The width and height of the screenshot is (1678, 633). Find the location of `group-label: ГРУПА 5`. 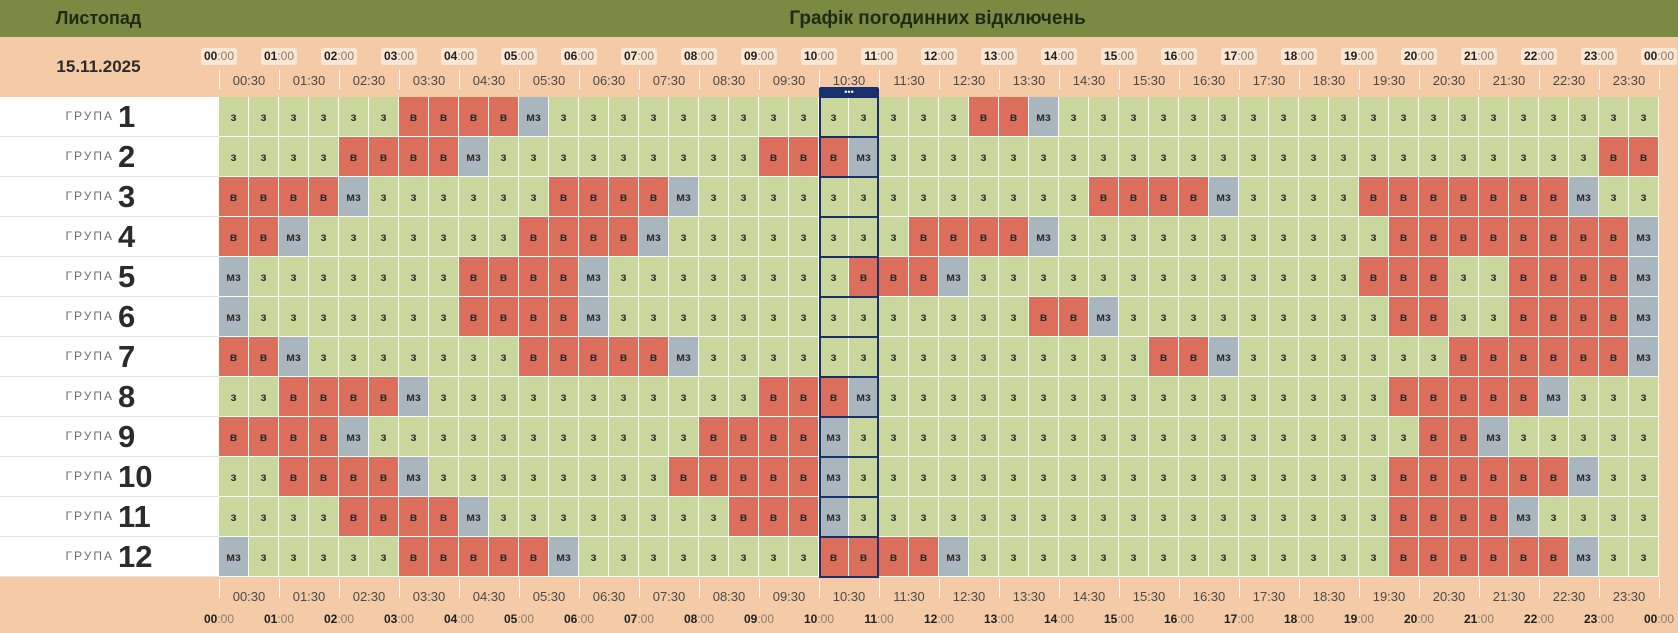

group-label: ГРУПА 5 is located at coordinates (109, 277).